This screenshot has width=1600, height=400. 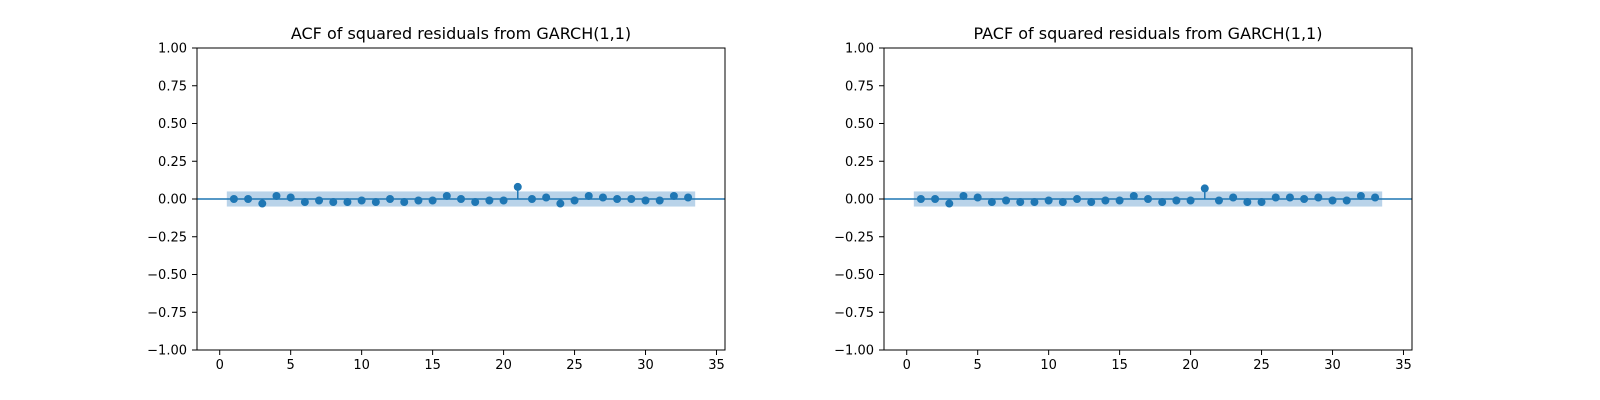 What do you see at coordinates (907, 365) in the screenshot?
I see `pacf-x-tick-label: 0` at bounding box center [907, 365].